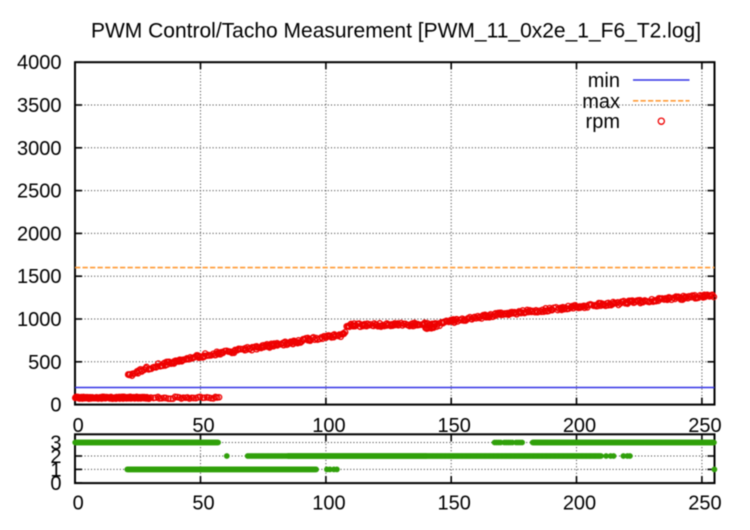  Describe the element at coordinates (39, 320) in the screenshot. I see `svg-text: 1000` at that location.